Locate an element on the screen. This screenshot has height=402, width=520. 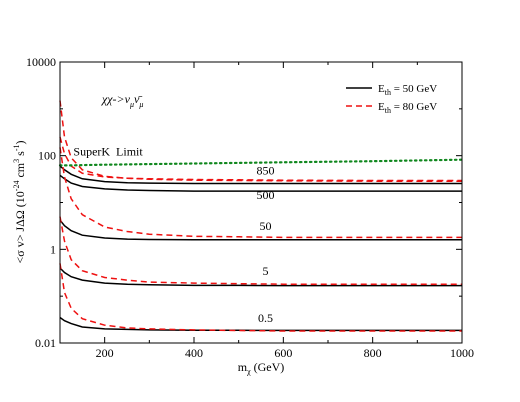
ylabel-lead: <σ v> JΔΩ (10 is located at coordinates (20, 227).